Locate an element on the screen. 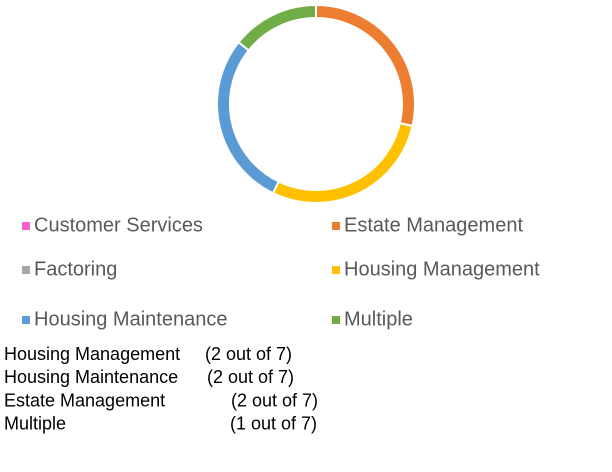  legend-label: Factoring is located at coordinates (75, 269).